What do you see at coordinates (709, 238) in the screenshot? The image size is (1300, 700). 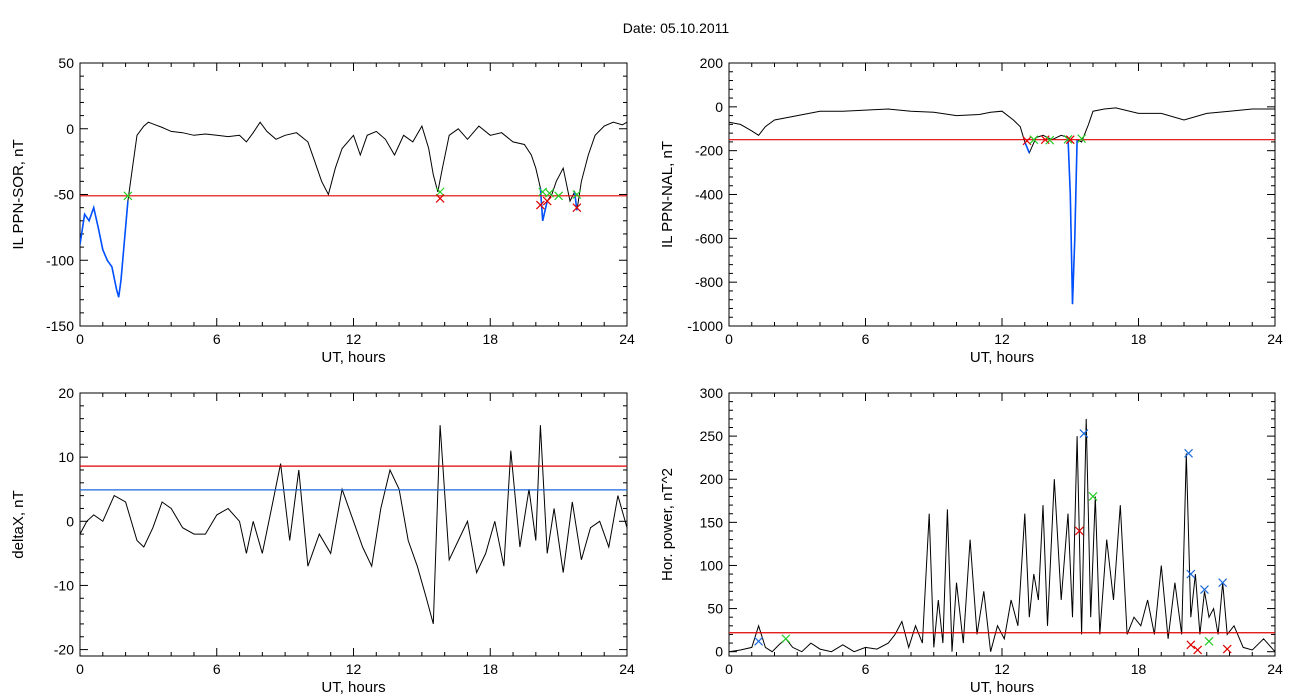 I see `y-tick-label: -600` at bounding box center [709, 238].